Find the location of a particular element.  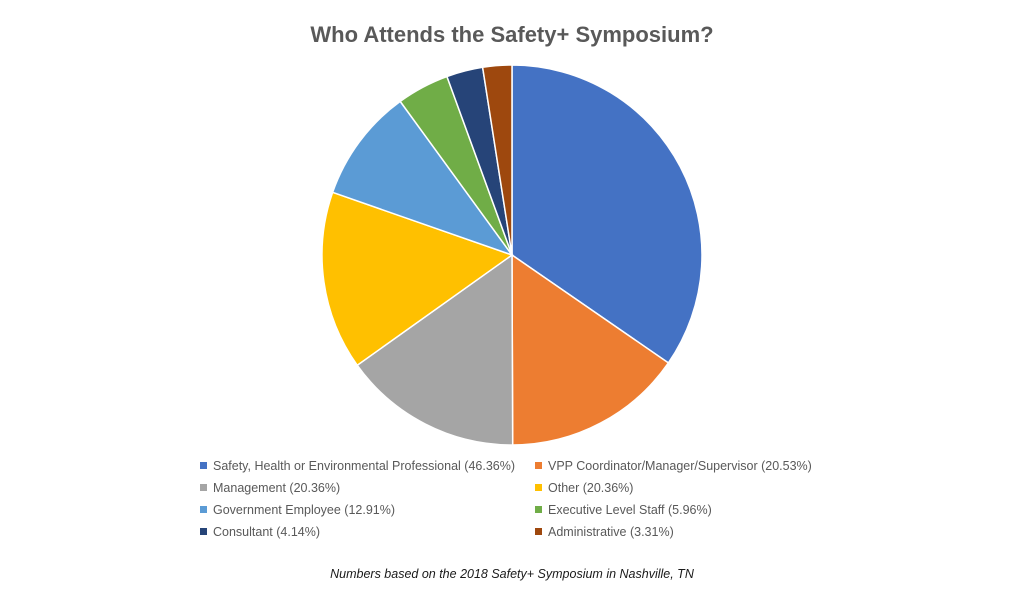

legend-label: Management (20.36%) is located at coordinates (277, 487).